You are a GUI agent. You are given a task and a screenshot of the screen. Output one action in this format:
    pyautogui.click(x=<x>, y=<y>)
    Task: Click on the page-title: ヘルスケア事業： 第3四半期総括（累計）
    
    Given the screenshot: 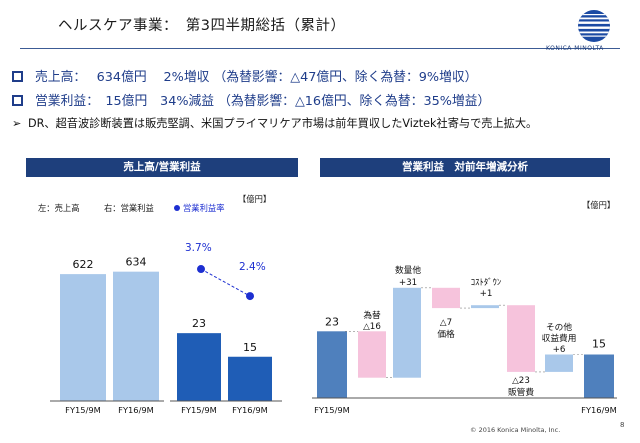 What is the action you would take?
    pyautogui.click(x=202, y=26)
    